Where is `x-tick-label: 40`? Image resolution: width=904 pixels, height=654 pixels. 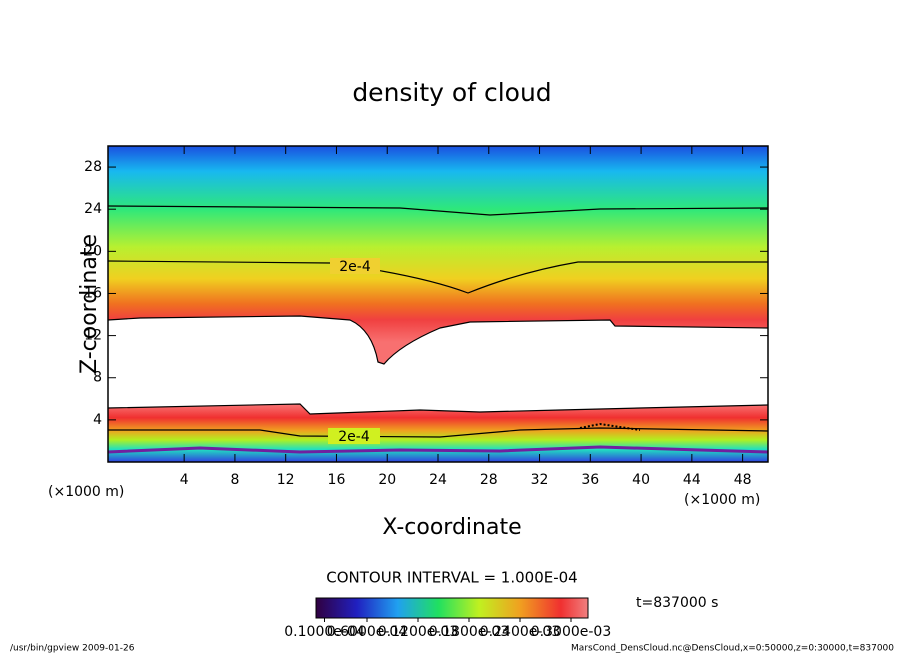
x-tick-label: 40 is located at coordinates (641, 480).